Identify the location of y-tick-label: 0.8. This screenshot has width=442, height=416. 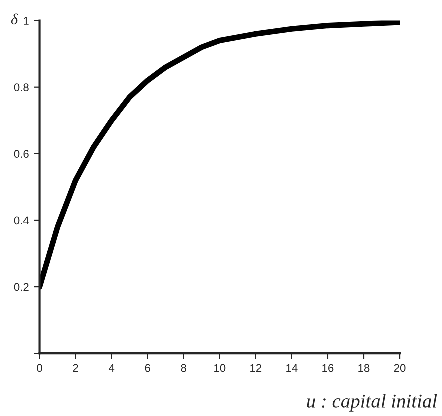
(21, 88).